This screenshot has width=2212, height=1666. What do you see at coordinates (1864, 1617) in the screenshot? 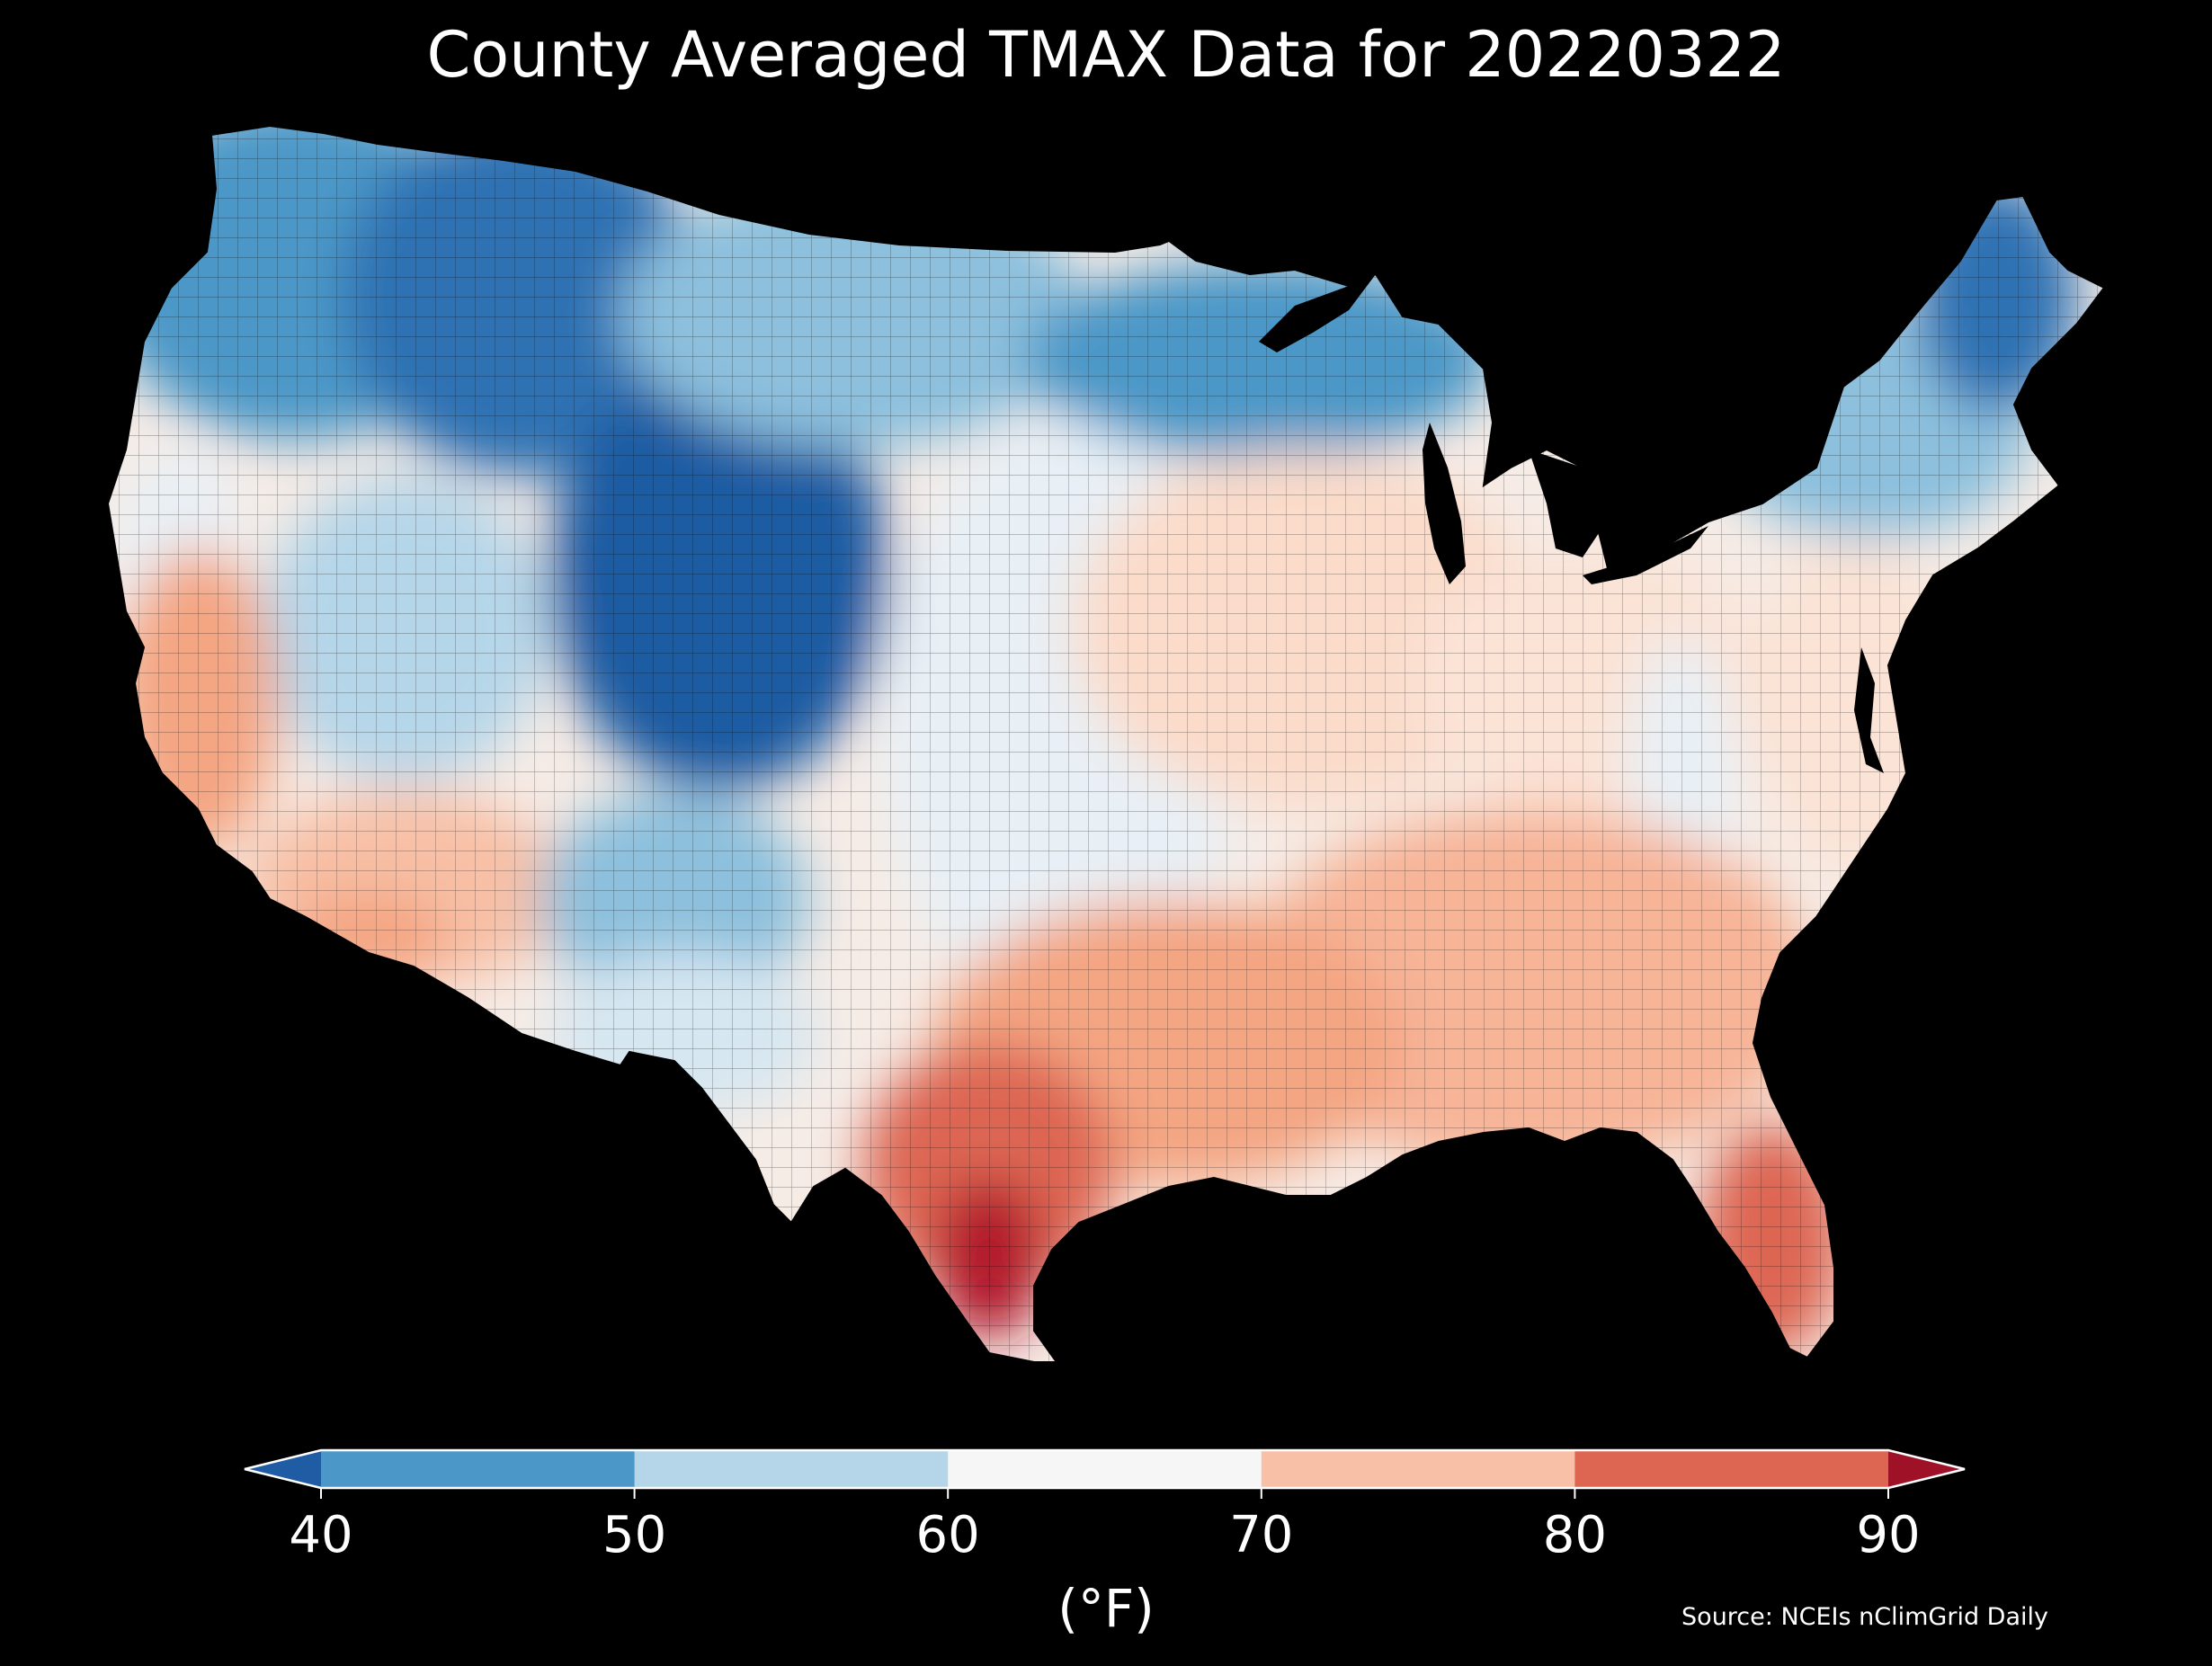
I see `source-note: Source: NCEIs nClimGrid Daily` at bounding box center [1864, 1617].